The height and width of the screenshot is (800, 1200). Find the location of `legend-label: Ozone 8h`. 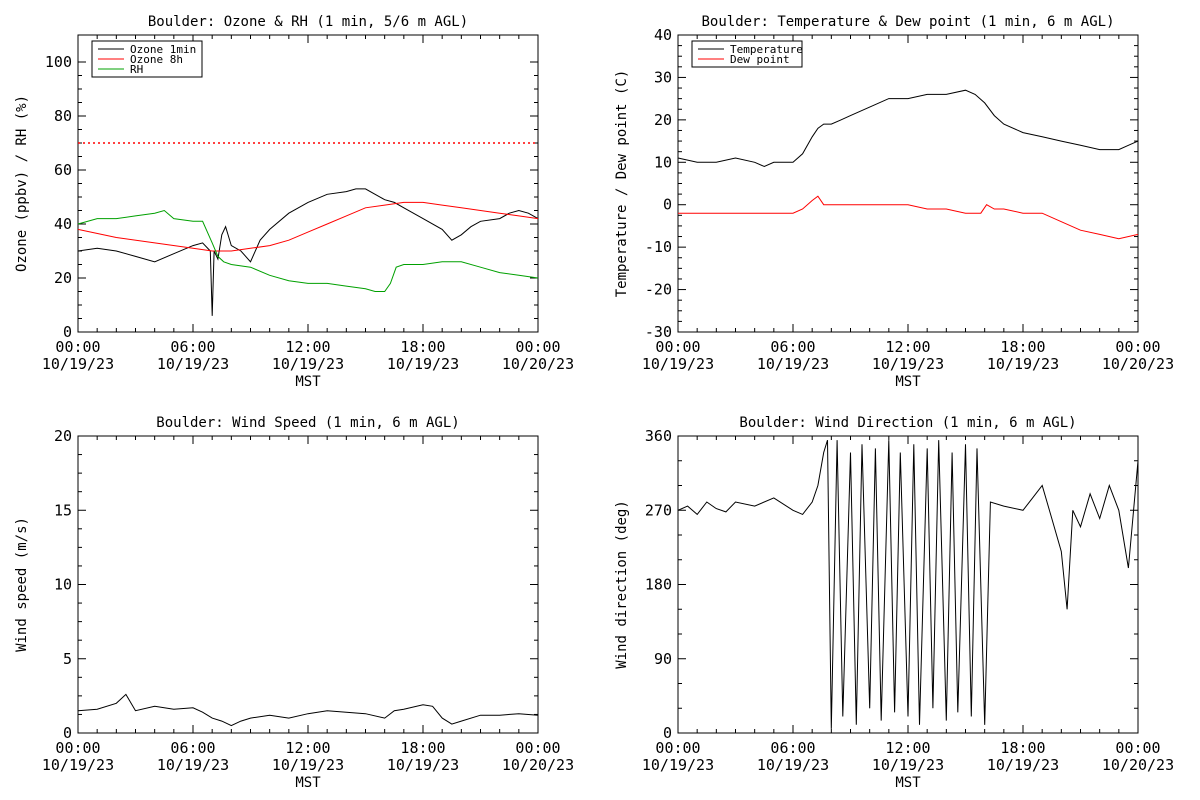

legend-label: Ozone 8h is located at coordinates (156, 59).